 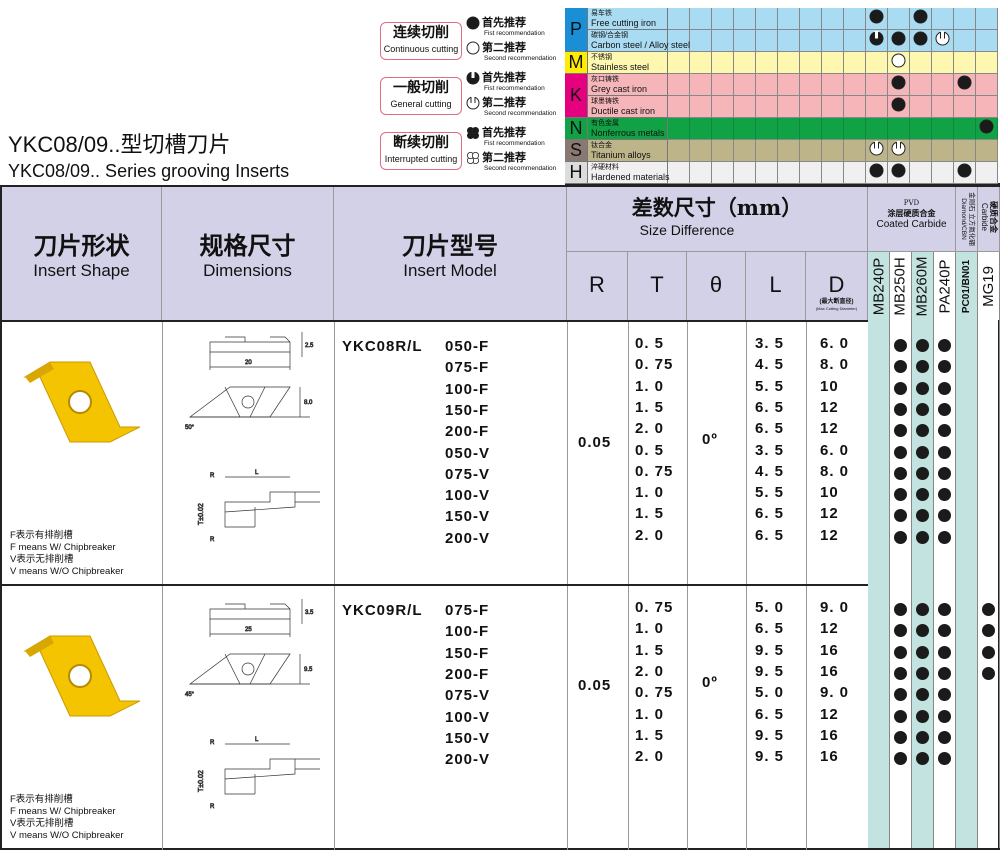 I want to click on l-value: 9. 5, so click(x=770, y=671).